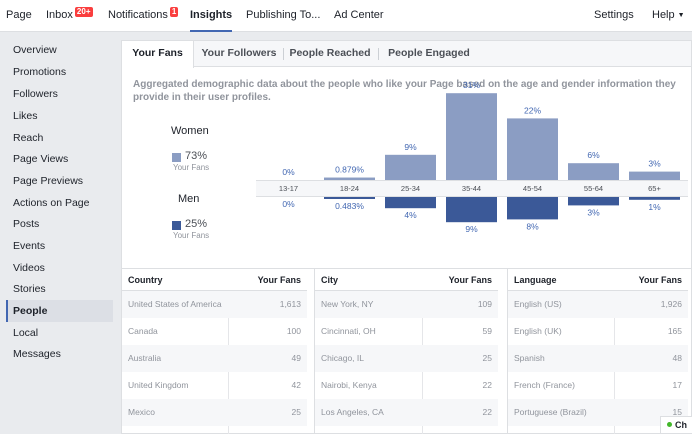 The image size is (692, 434). What do you see at coordinates (293, 331) in the screenshot?
I see `row-value: 100` at bounding box center [293, 331].